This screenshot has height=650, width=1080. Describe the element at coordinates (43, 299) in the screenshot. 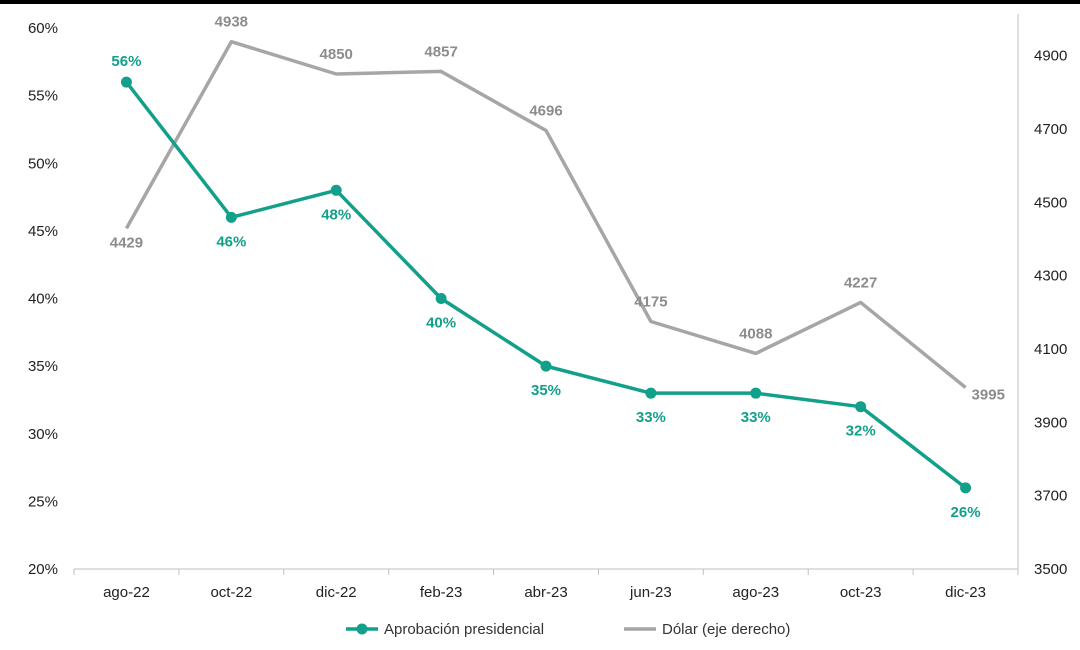

I see `left-tick-label: 40%` at that location.